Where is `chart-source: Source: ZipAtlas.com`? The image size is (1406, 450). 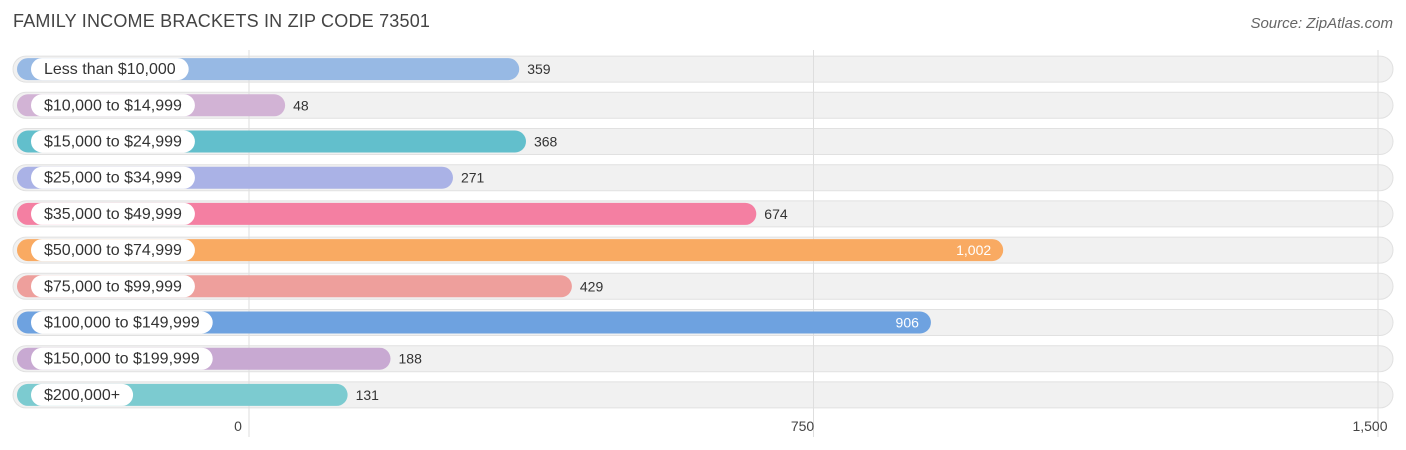 chart-source: Source: ZipAtlas.com is located at coordinates (1321, 23).